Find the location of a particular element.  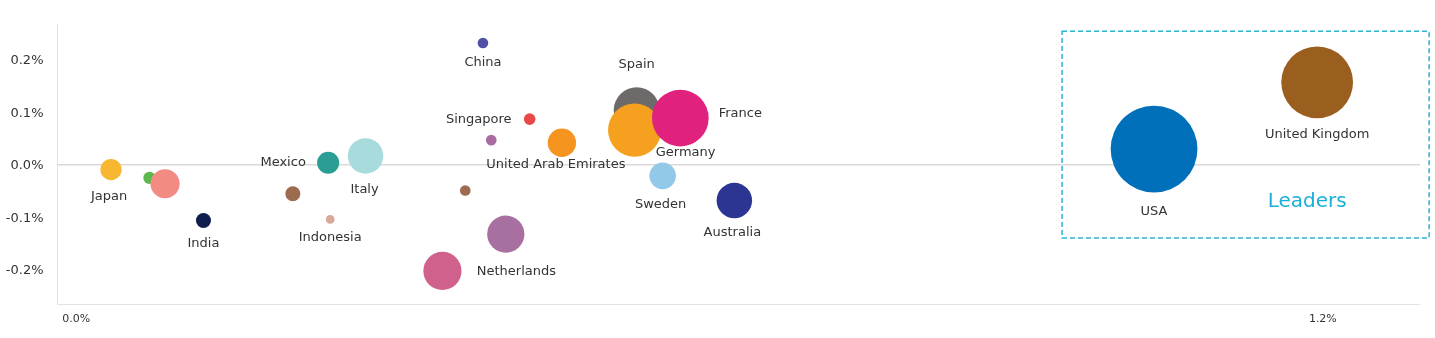

y-tick-label: -0.2% is located at coordinates (24, 270).